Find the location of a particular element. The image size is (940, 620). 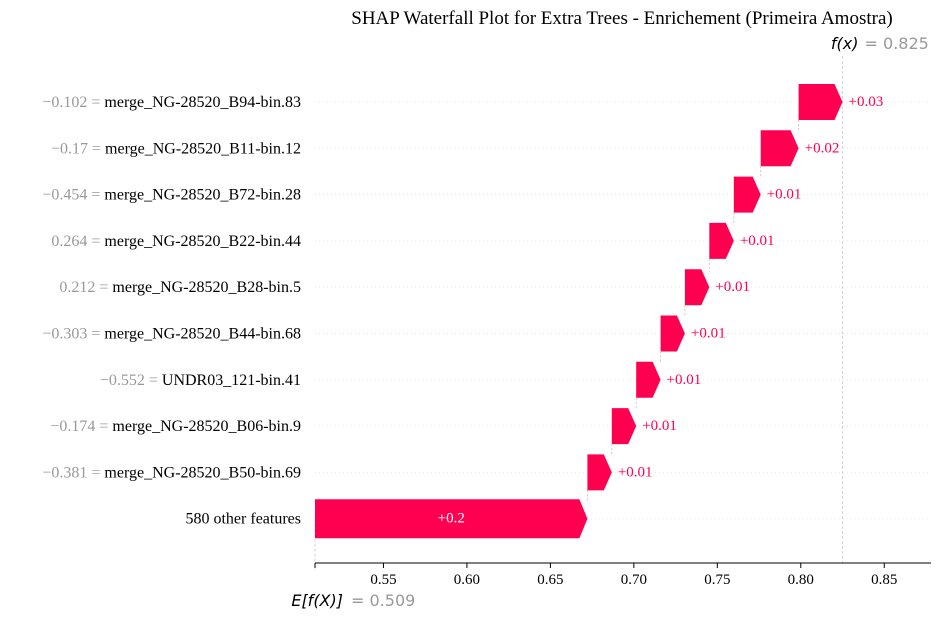

feature-name: merge_NG-28520_B22-bin.44 is located at coordinates (202, 240).